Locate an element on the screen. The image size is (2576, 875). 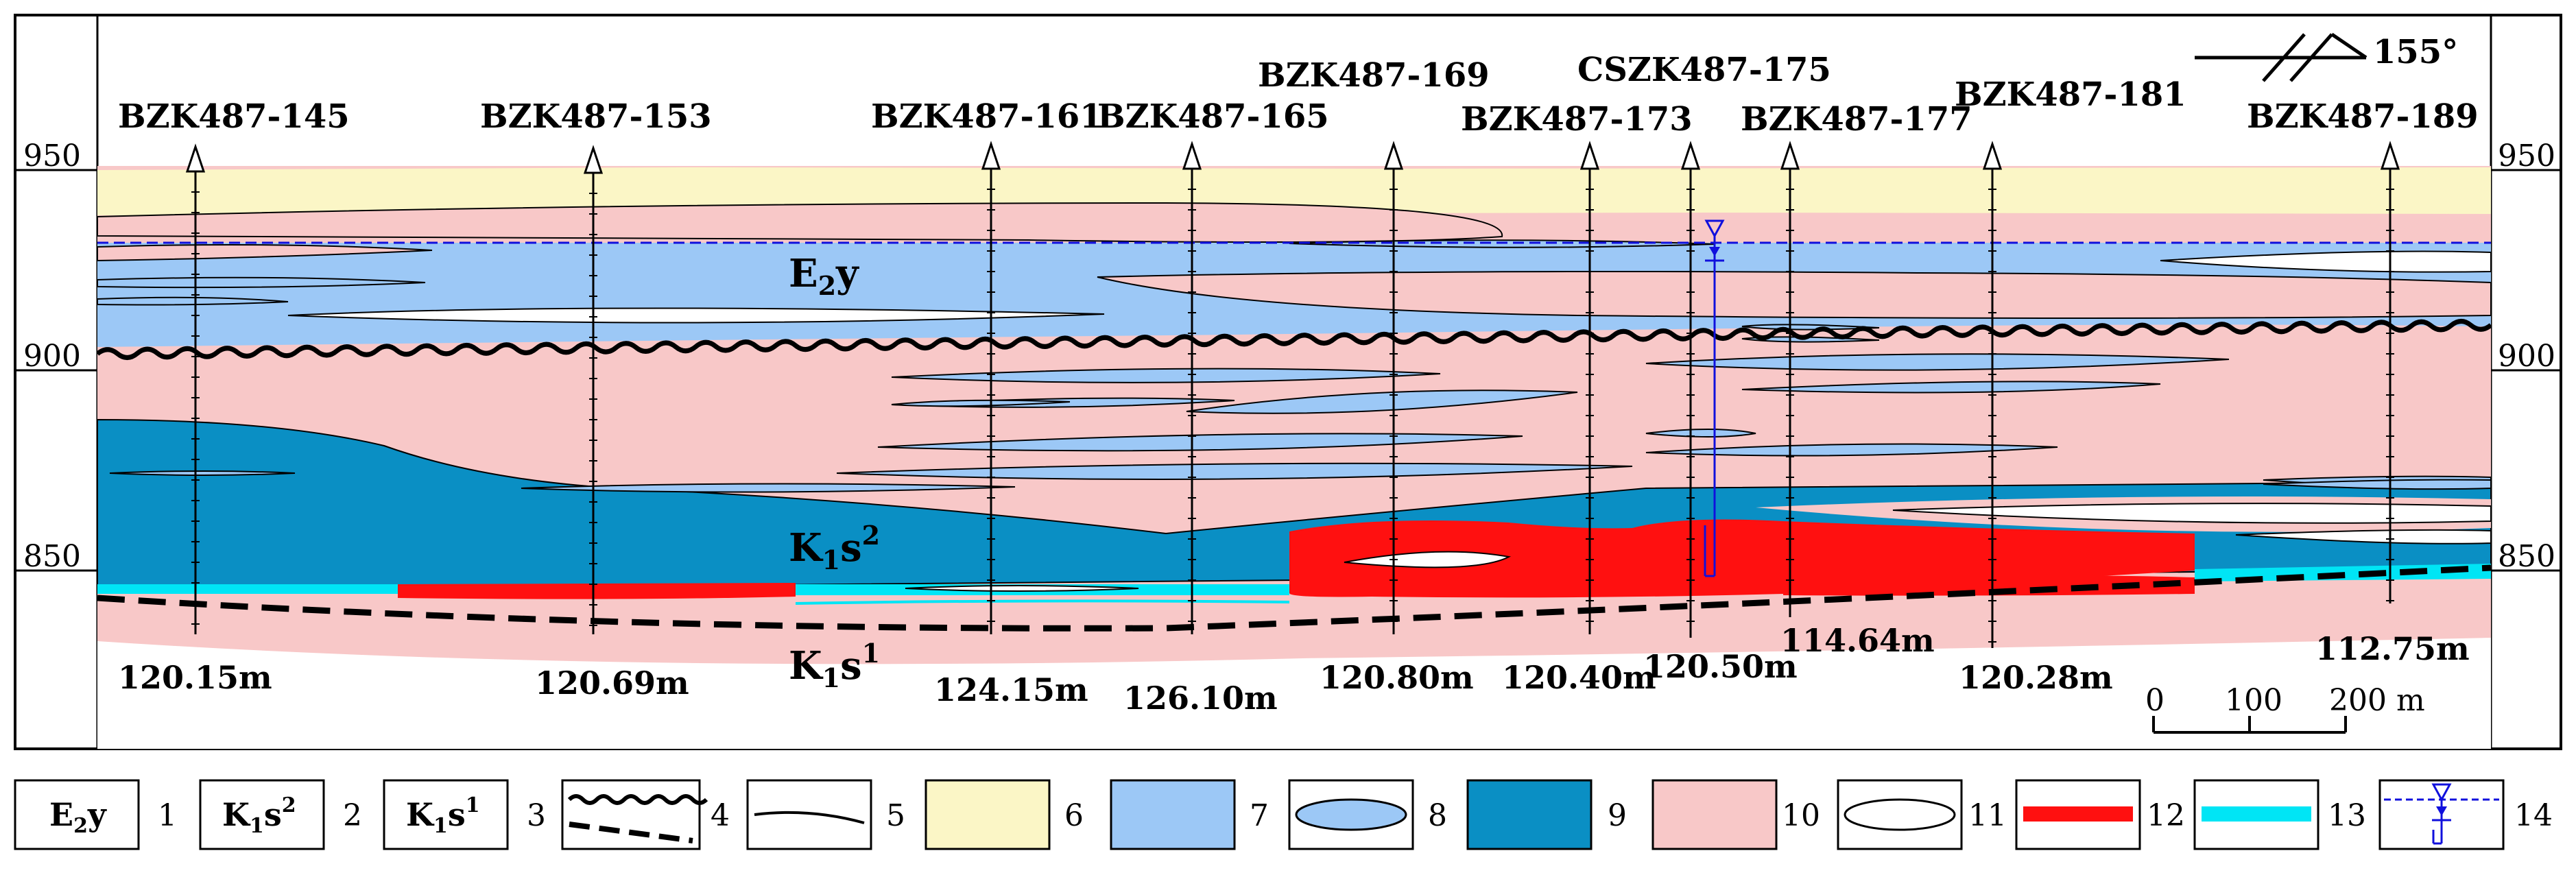
legend-boundary-line-icon is located at coordinates (809, 817).